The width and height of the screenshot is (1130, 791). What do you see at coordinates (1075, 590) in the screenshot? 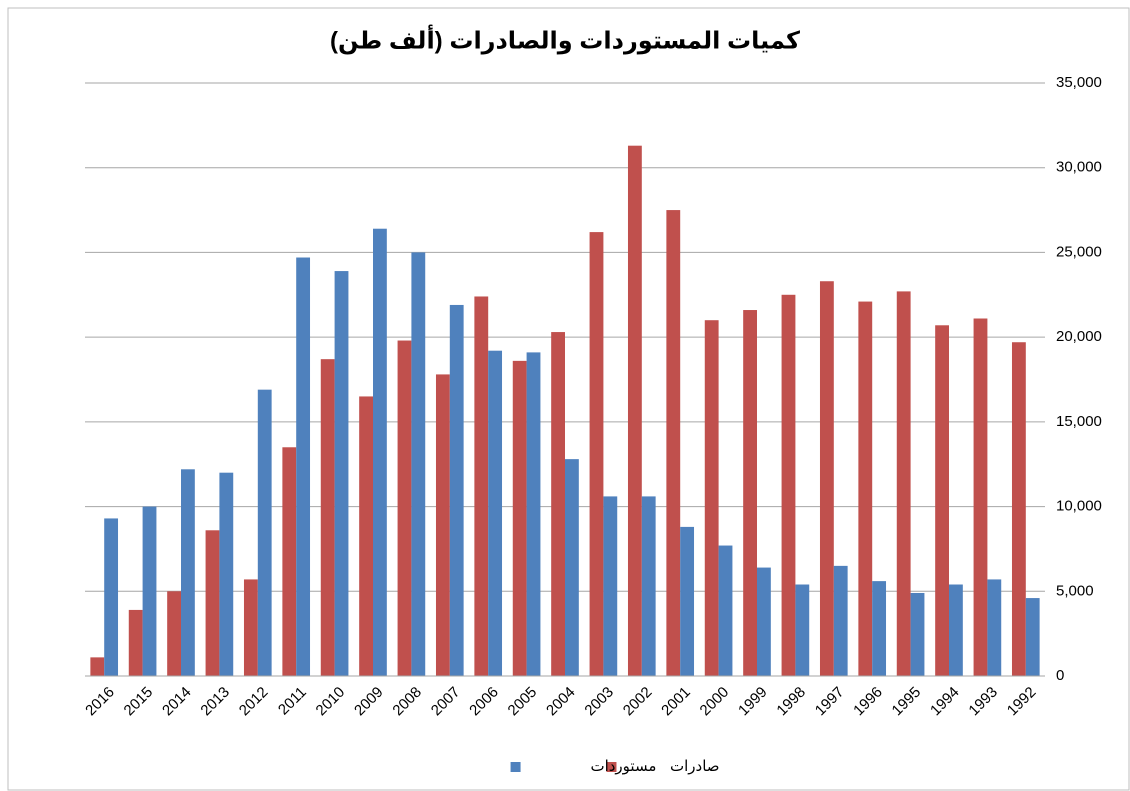
I see `y-tick-label: 5,000` at bounding box center [1075, 590].